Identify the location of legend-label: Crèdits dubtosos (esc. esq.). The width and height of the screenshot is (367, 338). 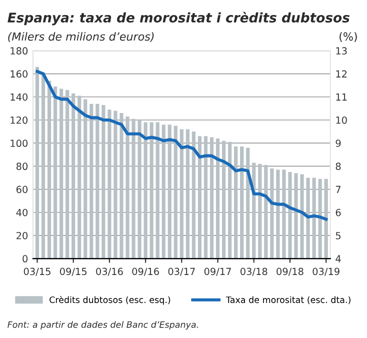
(110, 300).